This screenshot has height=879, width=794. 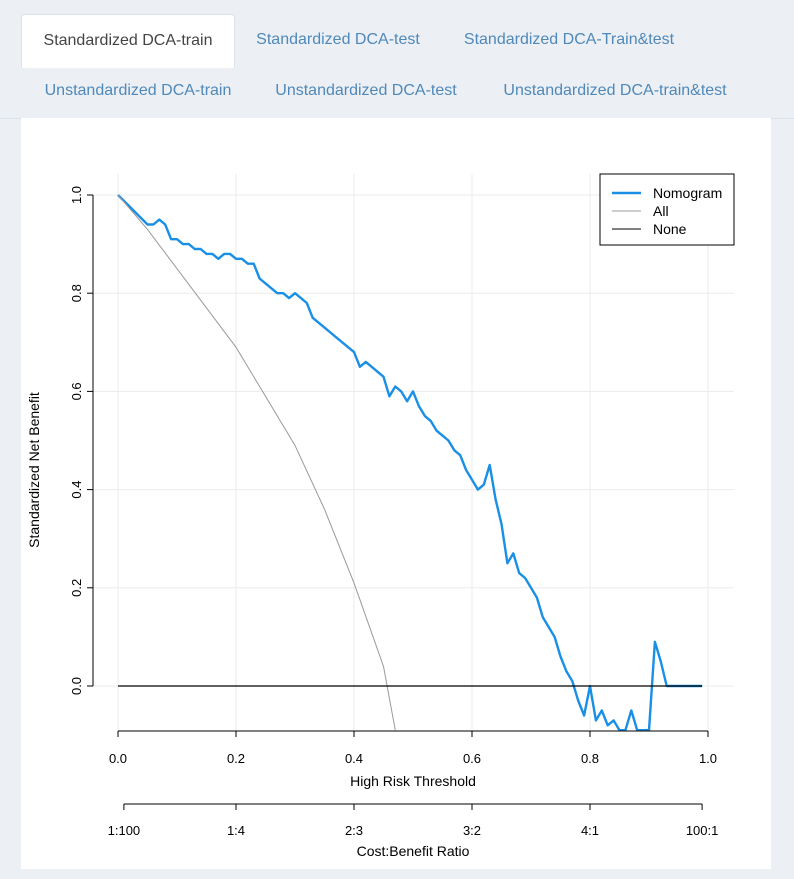 I want to click on x-tick-label: 0.2, so click(x=236, y=758).